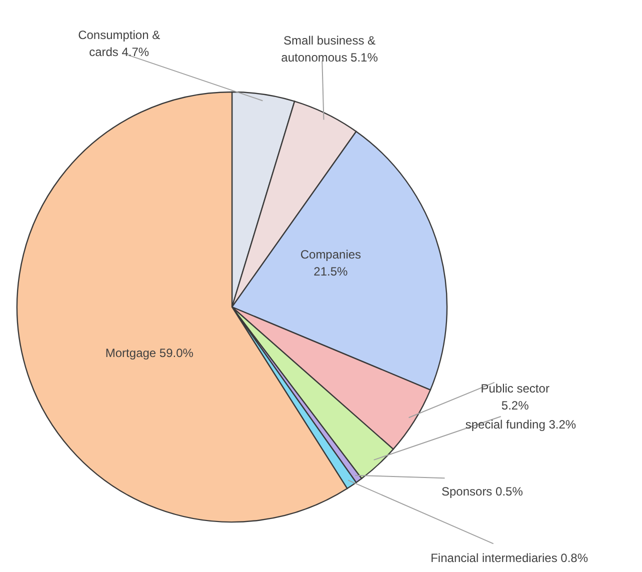 This screenshot has width=642, height=572. What do you see at coordinates (329, 48) in the screenshot?
I see `slice-label: Small business & autonomous 5.1%` at bounding box center [329, 48].